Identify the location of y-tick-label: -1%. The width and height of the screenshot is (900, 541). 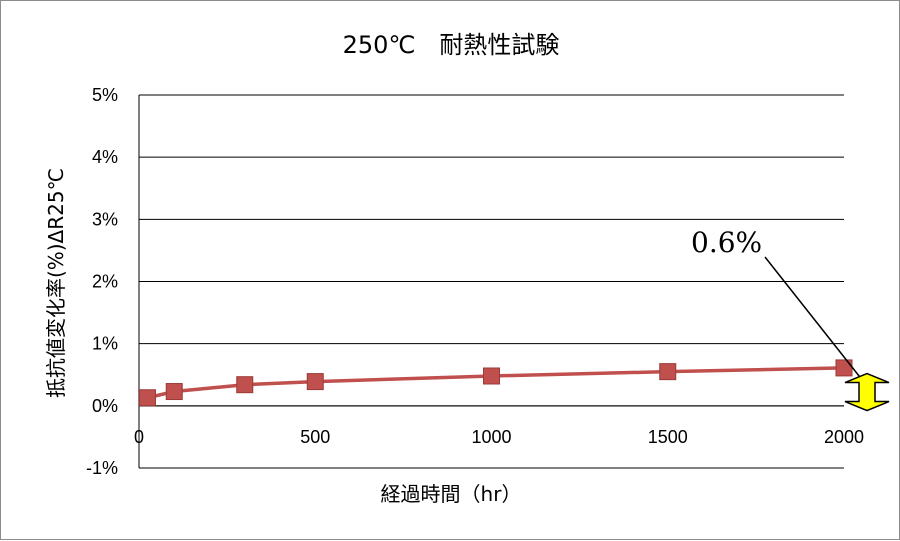
(102, 468).